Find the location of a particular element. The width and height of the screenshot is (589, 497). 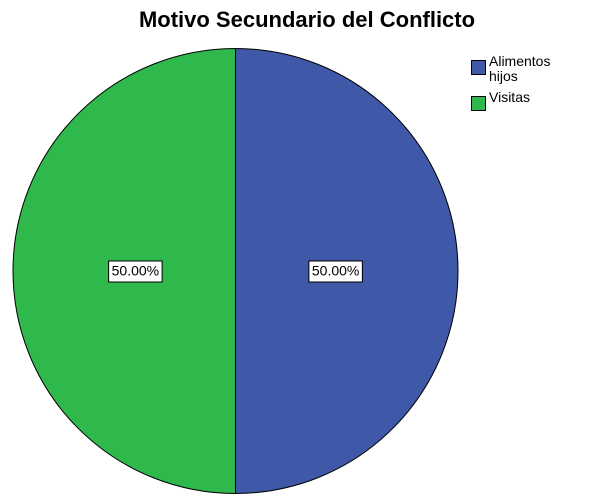

legend-label: Alimentos hijos is located at coordinates (520, 68).